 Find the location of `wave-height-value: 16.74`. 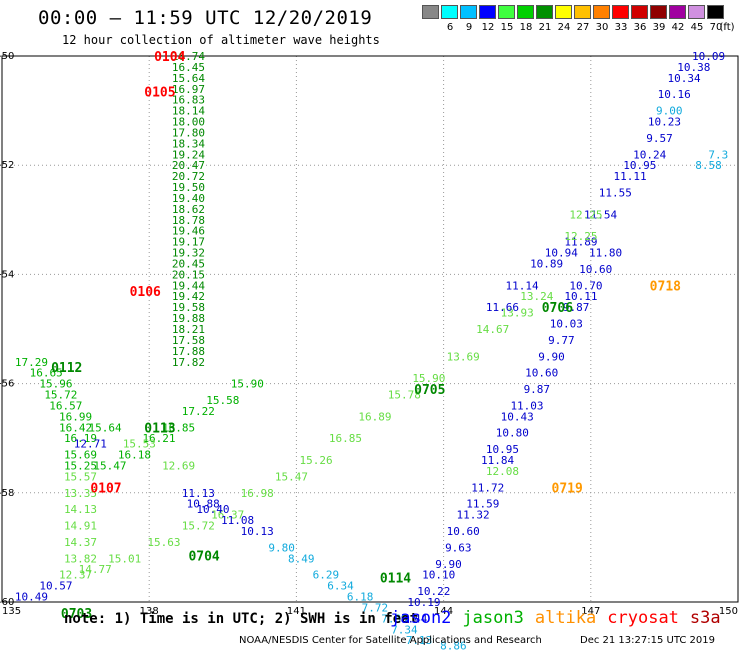

wave-height-value: 16.74 is located at coordinates (188, 56).